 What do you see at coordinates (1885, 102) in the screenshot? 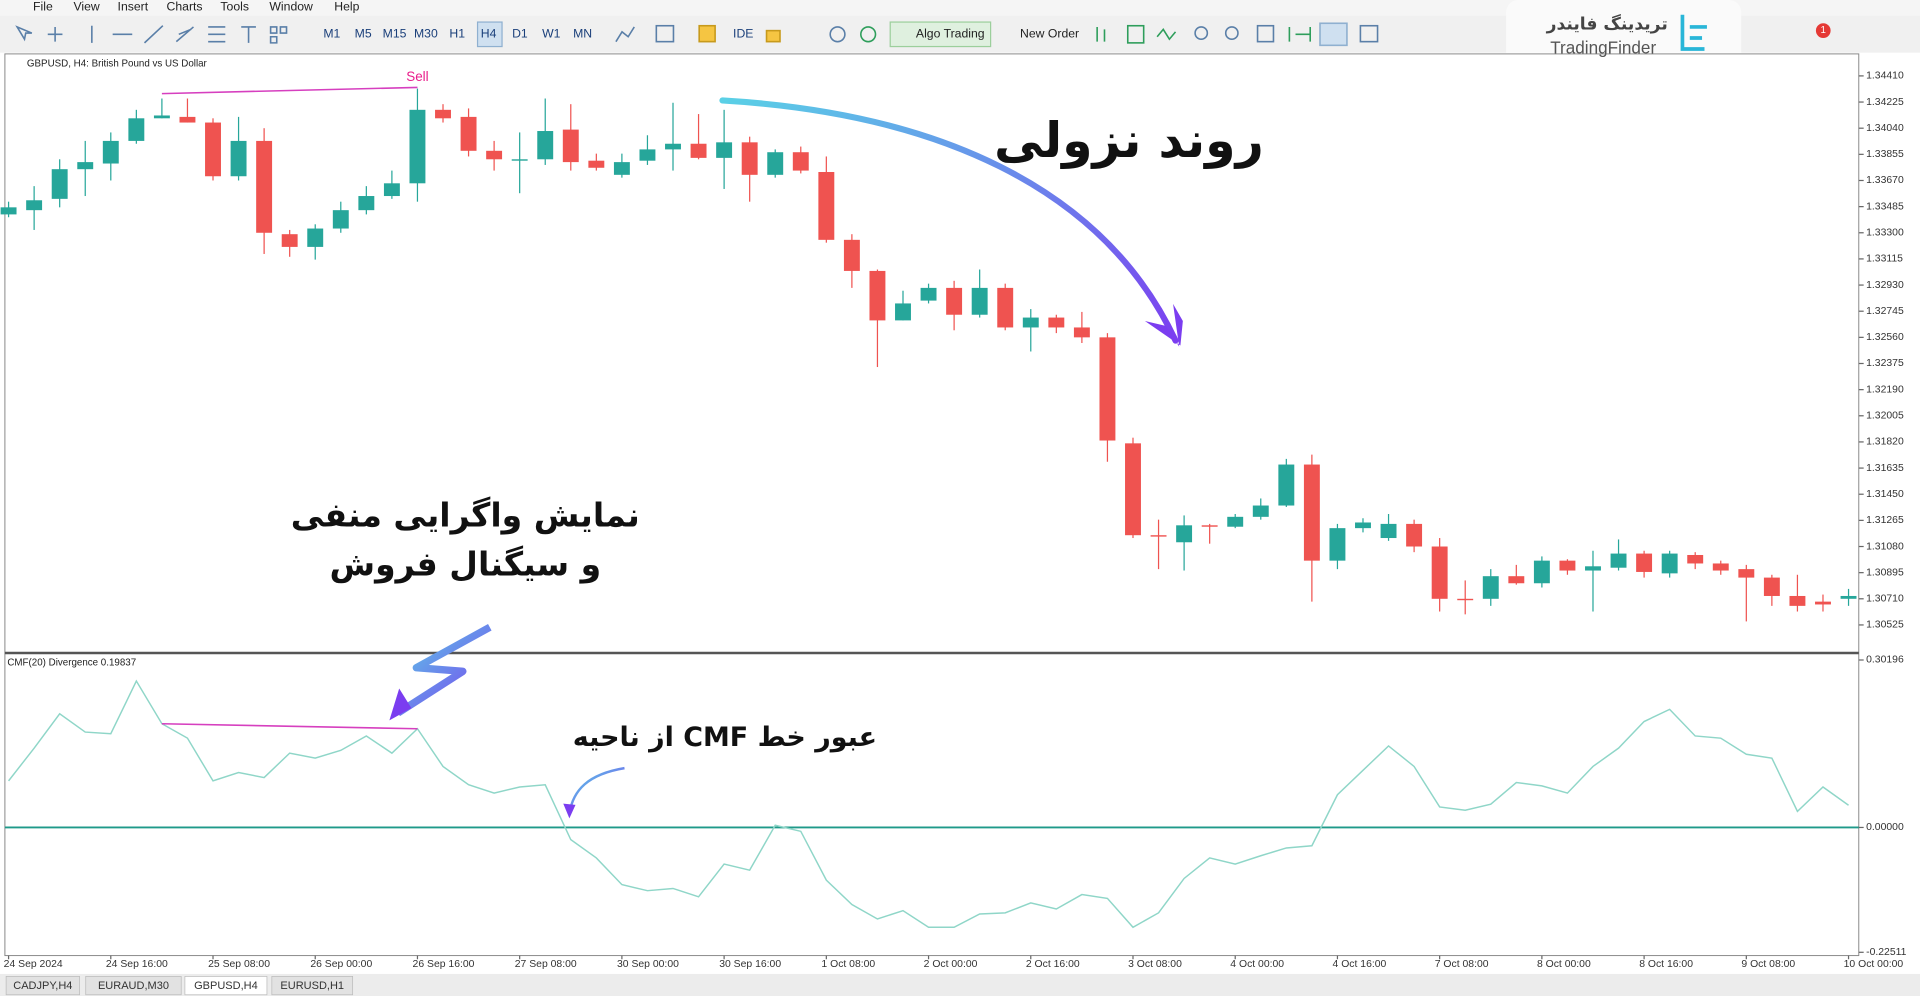
I see `y-tick-label: 1.34225` at bounding box center [1885, 102].